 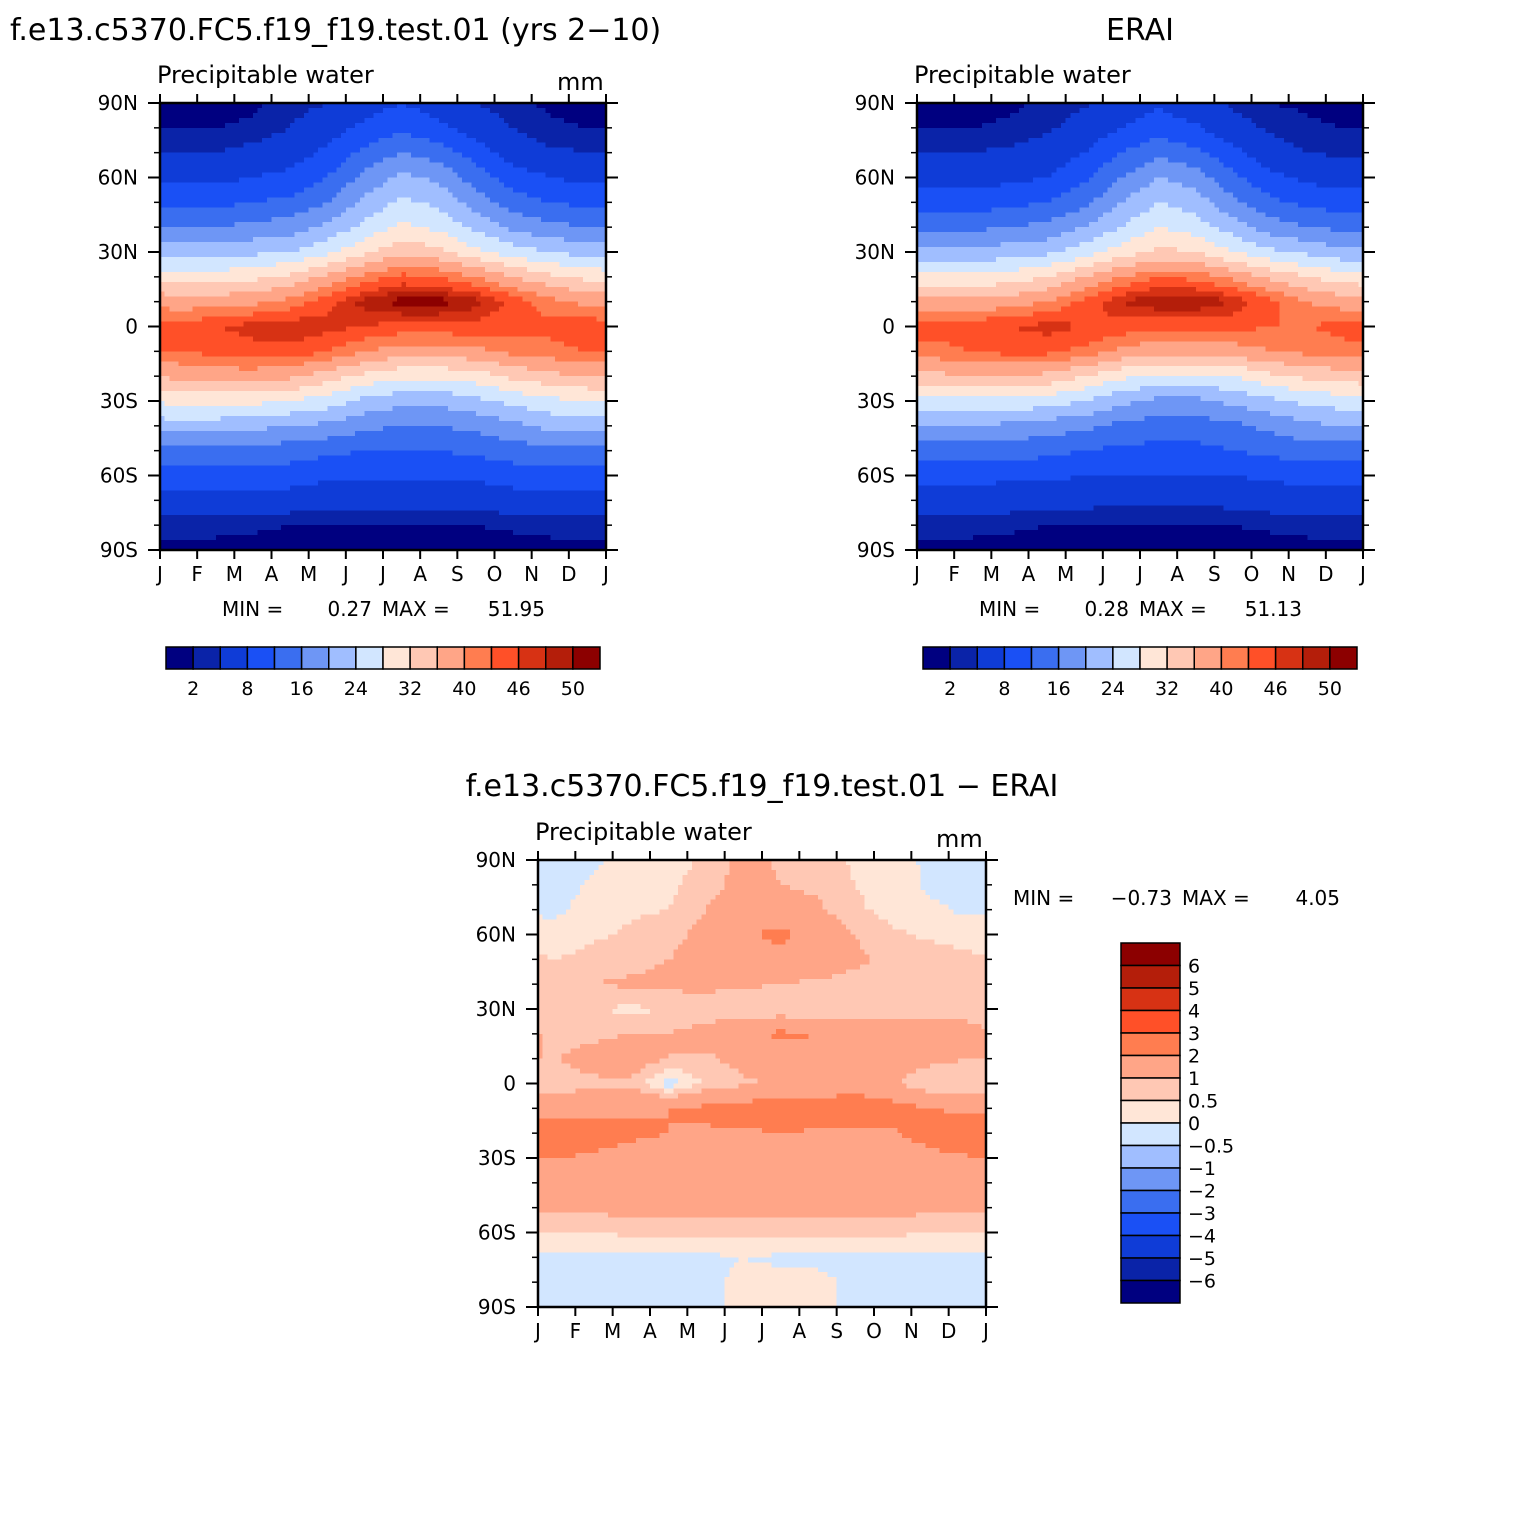 What do you see at coordinates (1276, 689) in the screenshot?
I see `erai-colorbar-label: 46` at bounding box center [1276, 689].